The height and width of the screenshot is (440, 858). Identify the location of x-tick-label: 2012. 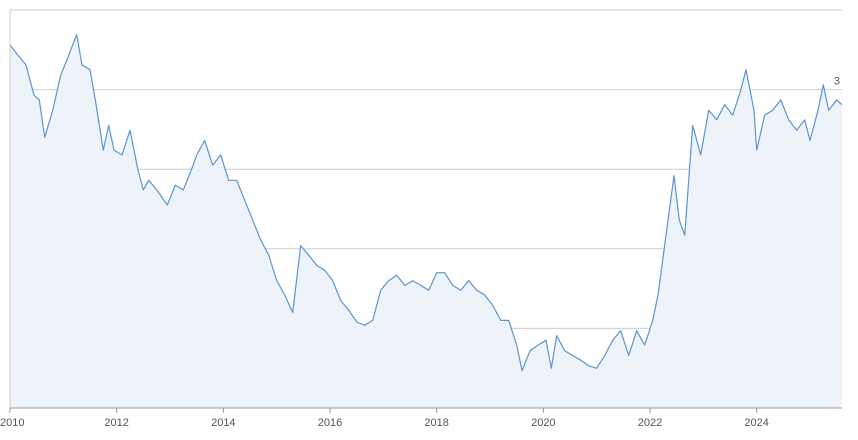
(116, 423).